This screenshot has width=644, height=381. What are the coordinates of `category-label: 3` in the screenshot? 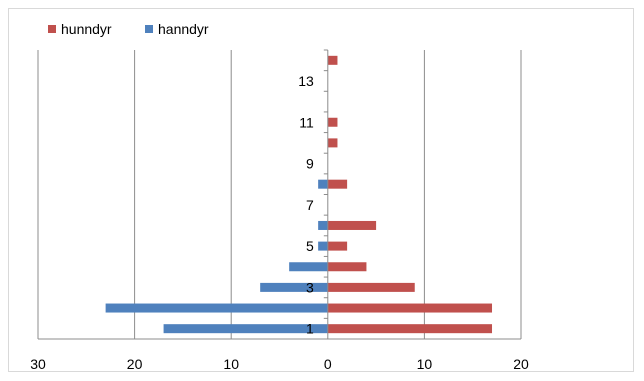 It's located at (310, 287).